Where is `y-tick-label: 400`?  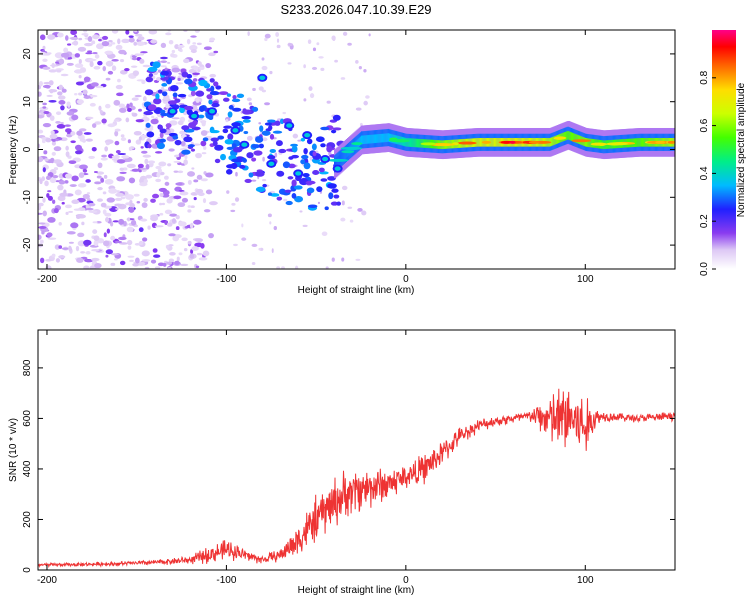 y-tick-label: 400 is located at coordinates (27, 468).